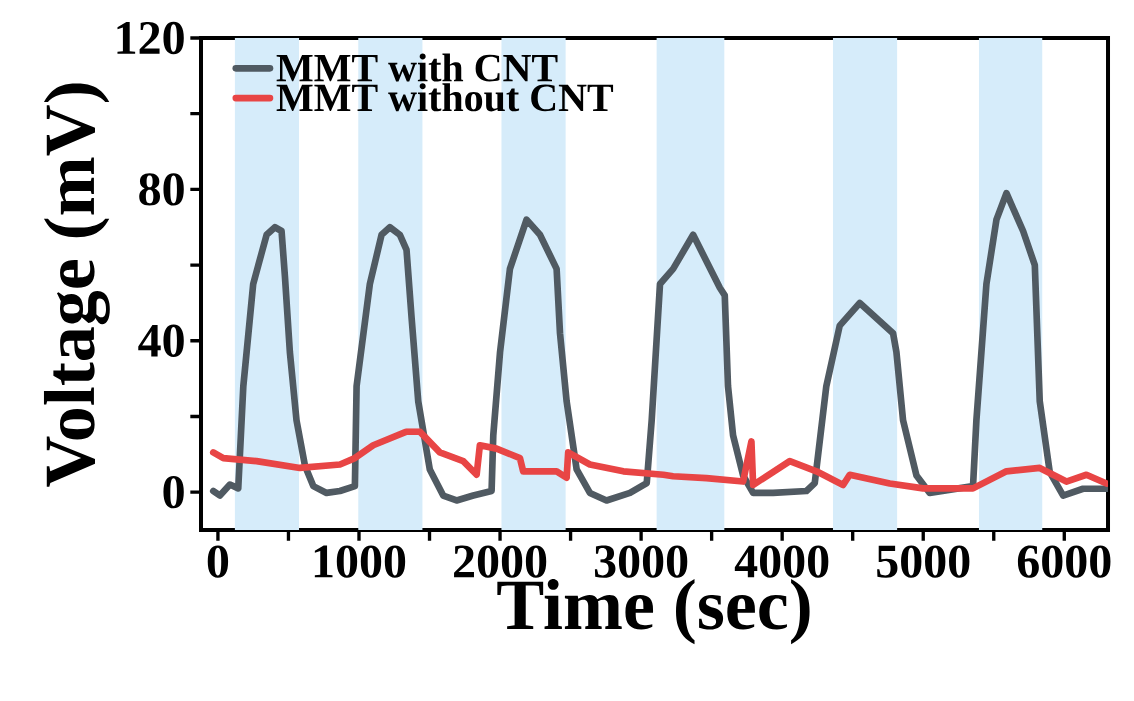 The height and width of the screenshot is (701, 1134). Describe the element at coordinates (923, 561) in the screenshot. I see `x-tick-label: 5000` at that location.